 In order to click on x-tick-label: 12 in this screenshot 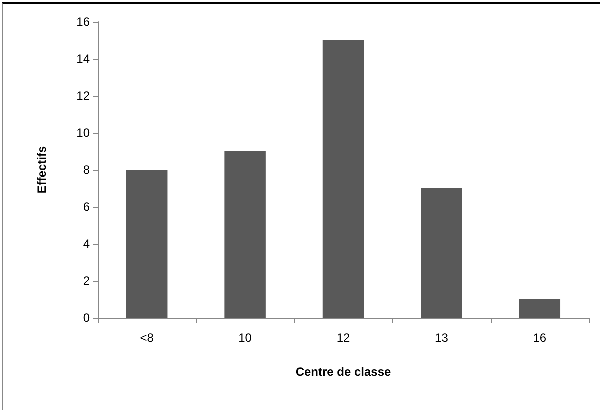, I will do `click(343, 338)`.